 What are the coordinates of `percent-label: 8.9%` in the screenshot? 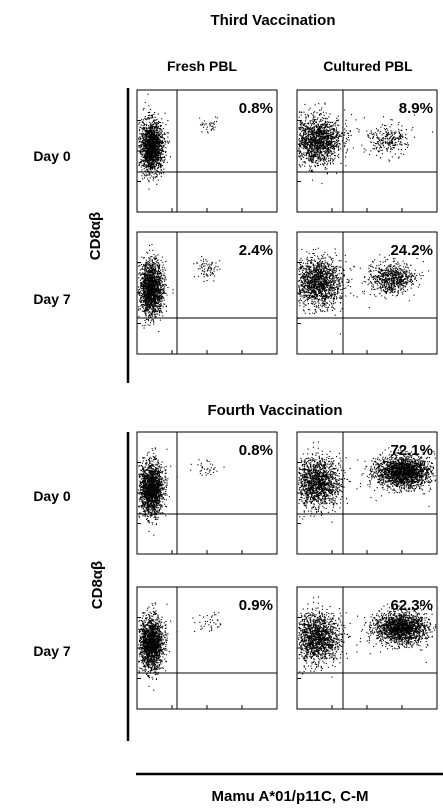 It's located at (416, 108).